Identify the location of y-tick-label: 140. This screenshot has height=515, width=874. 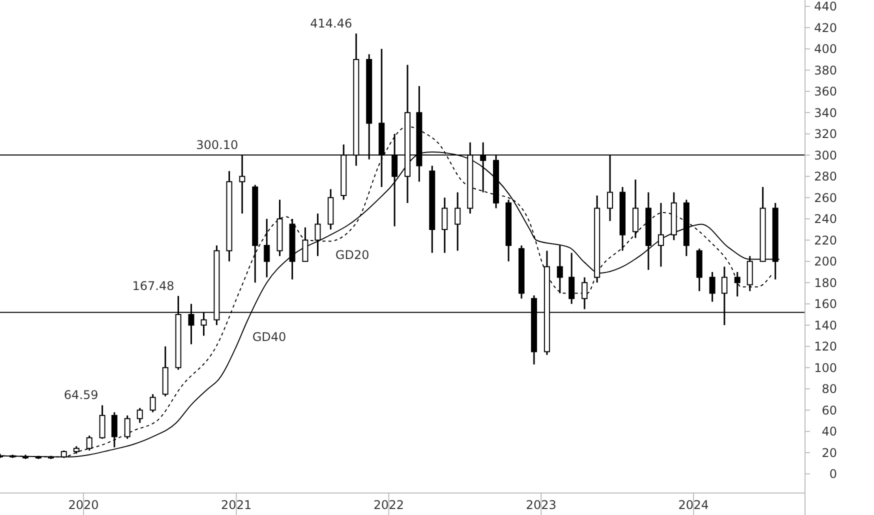
(825, 325).